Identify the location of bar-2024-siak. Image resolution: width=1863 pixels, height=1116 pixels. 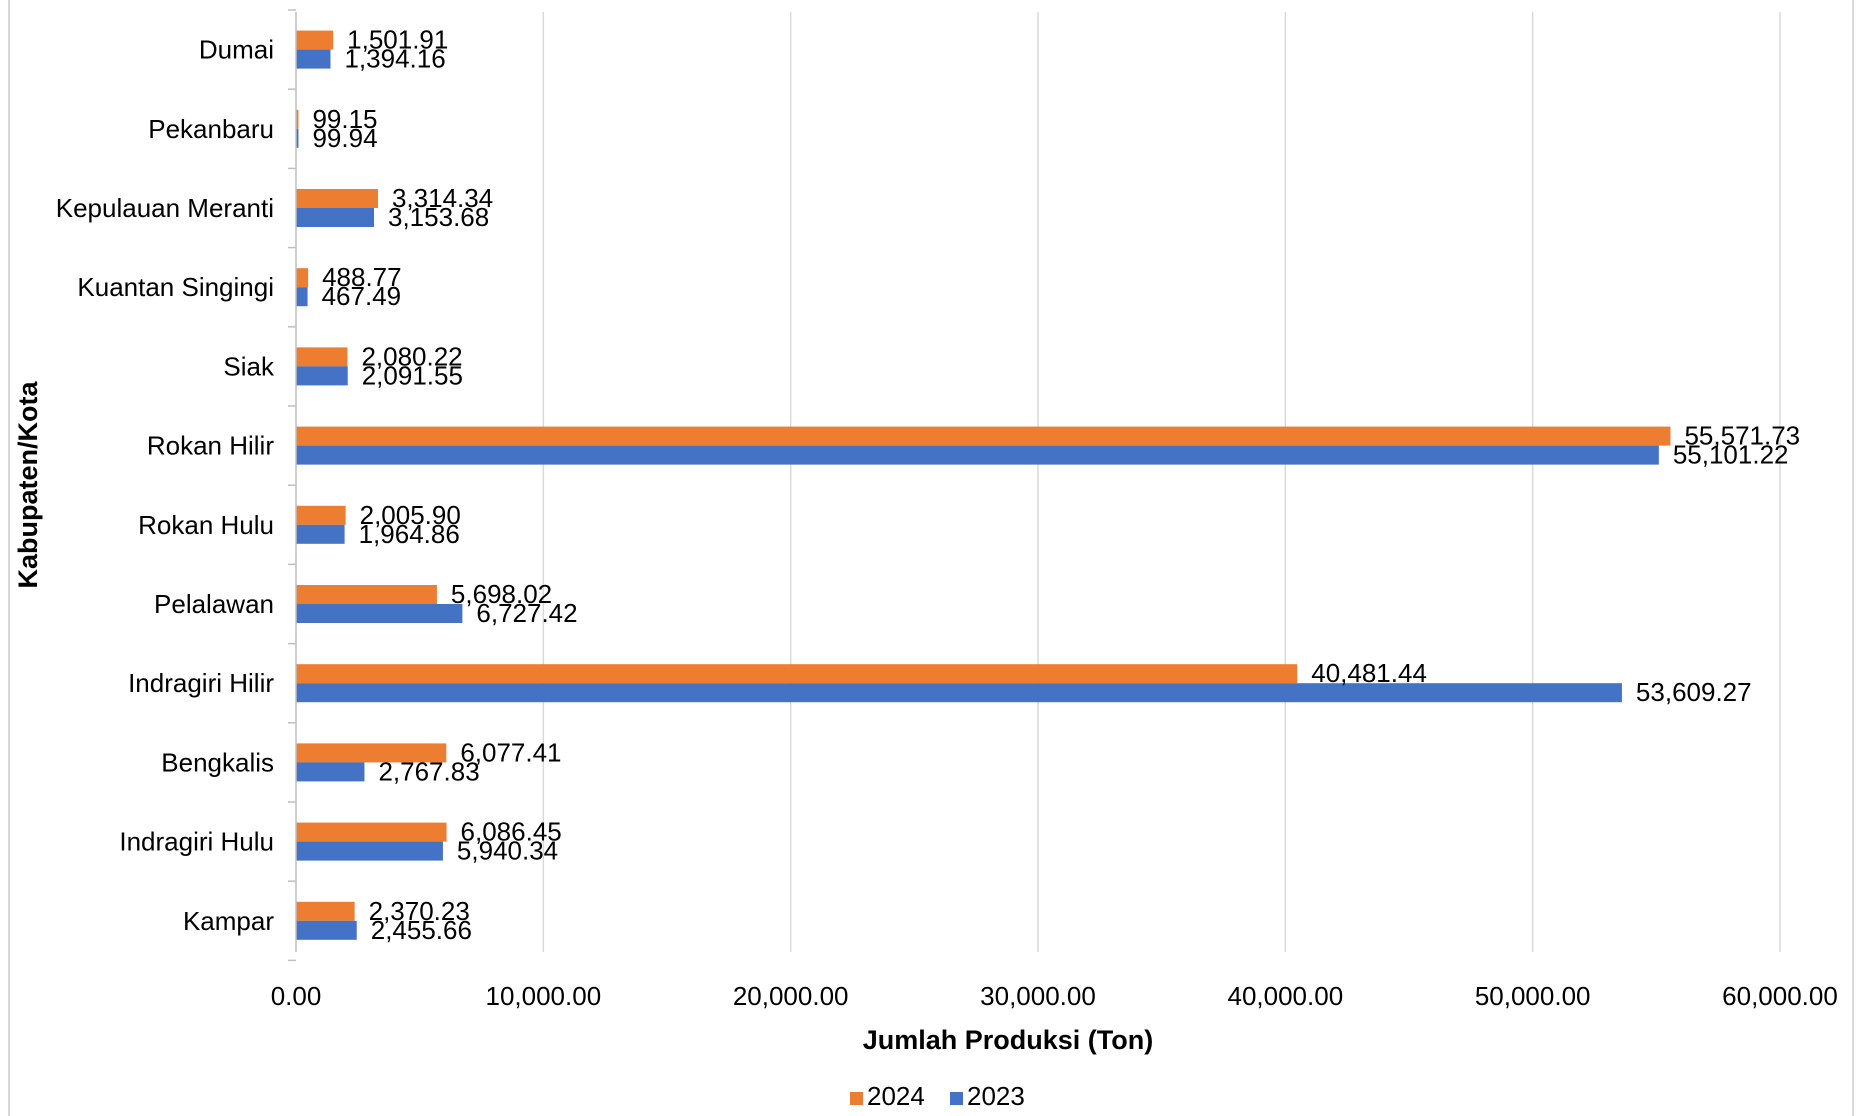
(322, 357).